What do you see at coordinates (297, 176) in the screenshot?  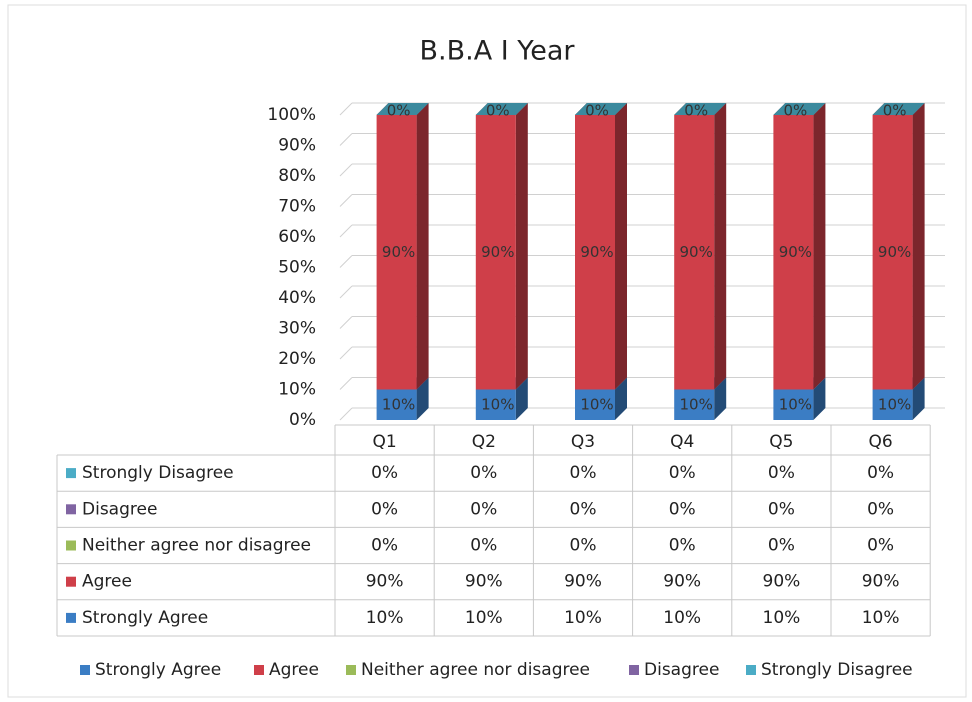 I see `y-tick-label: 80%` at bounding box center [297, 176].